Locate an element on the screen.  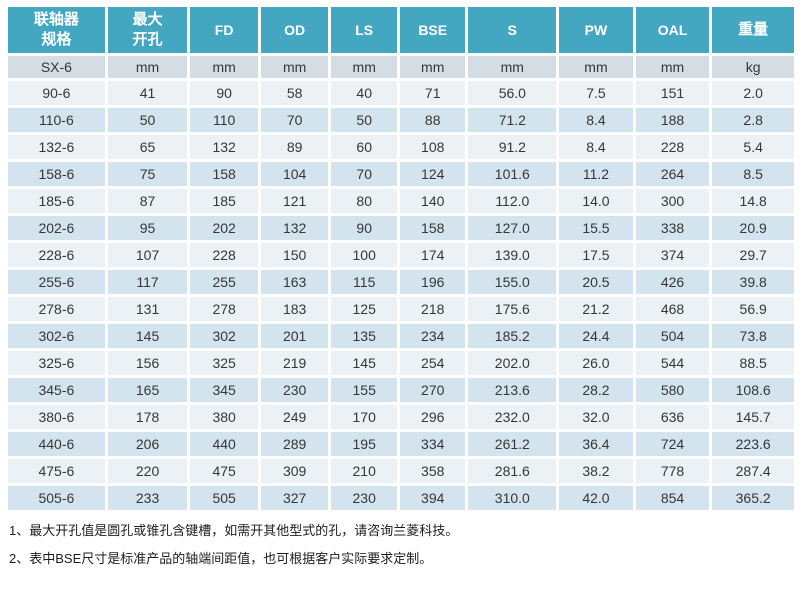
unit-cell: kg is located at coordinates (753, 67).